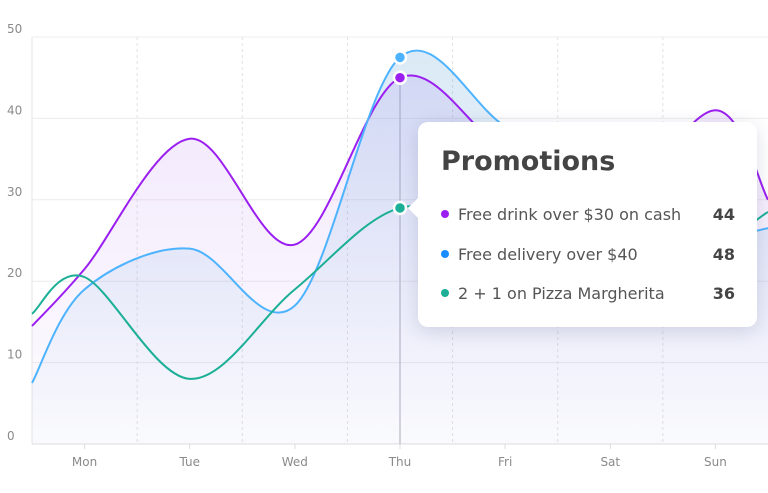 The height and width of the screenshot is (493, 768). Describe the element at coordinates (14, 355) in the screenshot. I see `y-tick-label: 10` at that location.